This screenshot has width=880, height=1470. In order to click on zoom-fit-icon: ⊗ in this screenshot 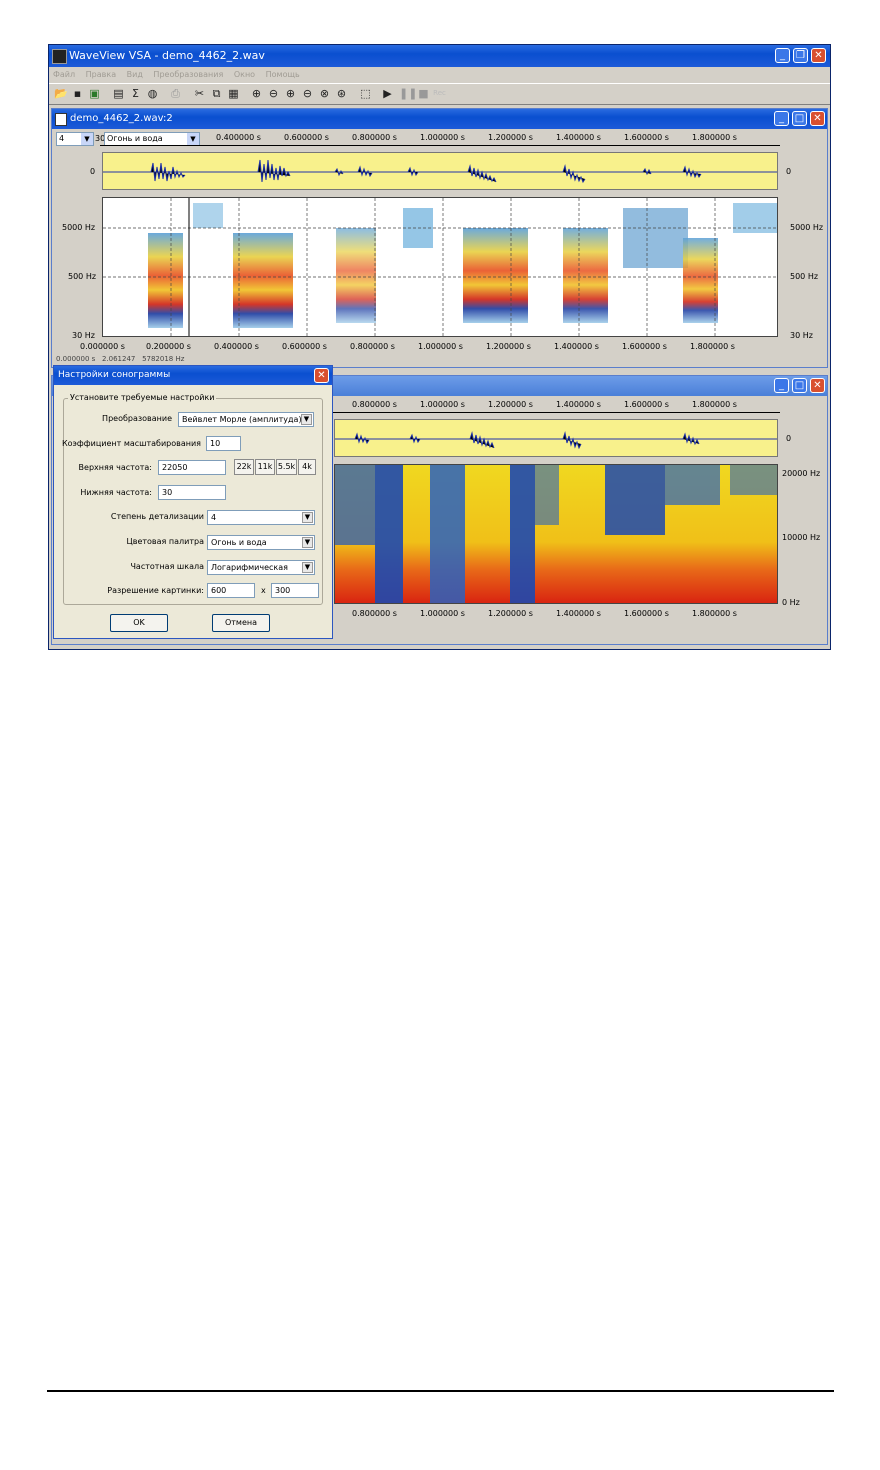, I will do `click(324, 93)`.